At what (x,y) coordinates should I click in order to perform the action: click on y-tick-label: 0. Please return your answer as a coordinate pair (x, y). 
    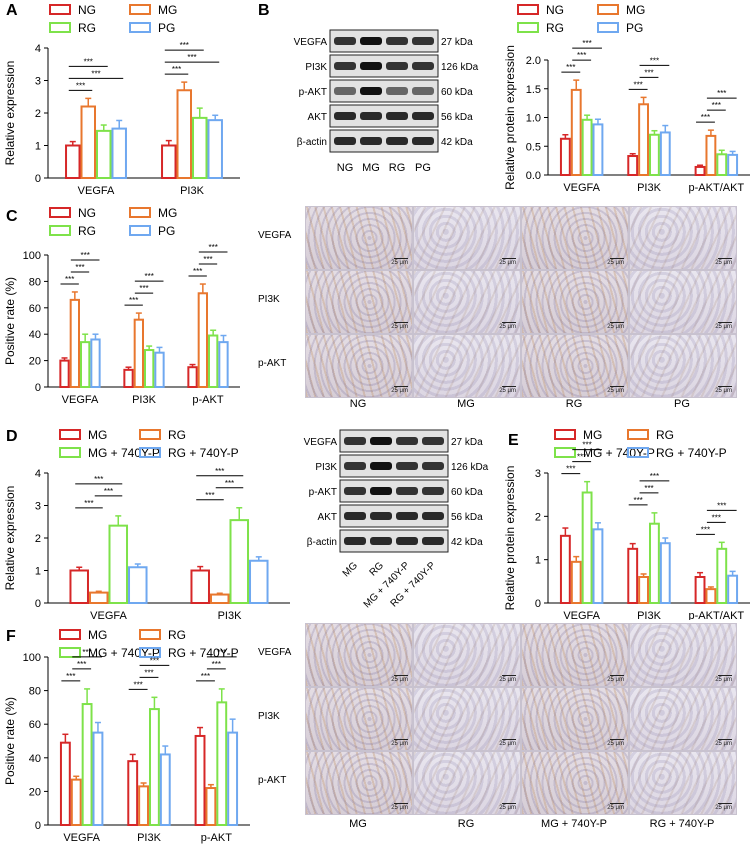
    Looking at the image, I should click on (38, 604).